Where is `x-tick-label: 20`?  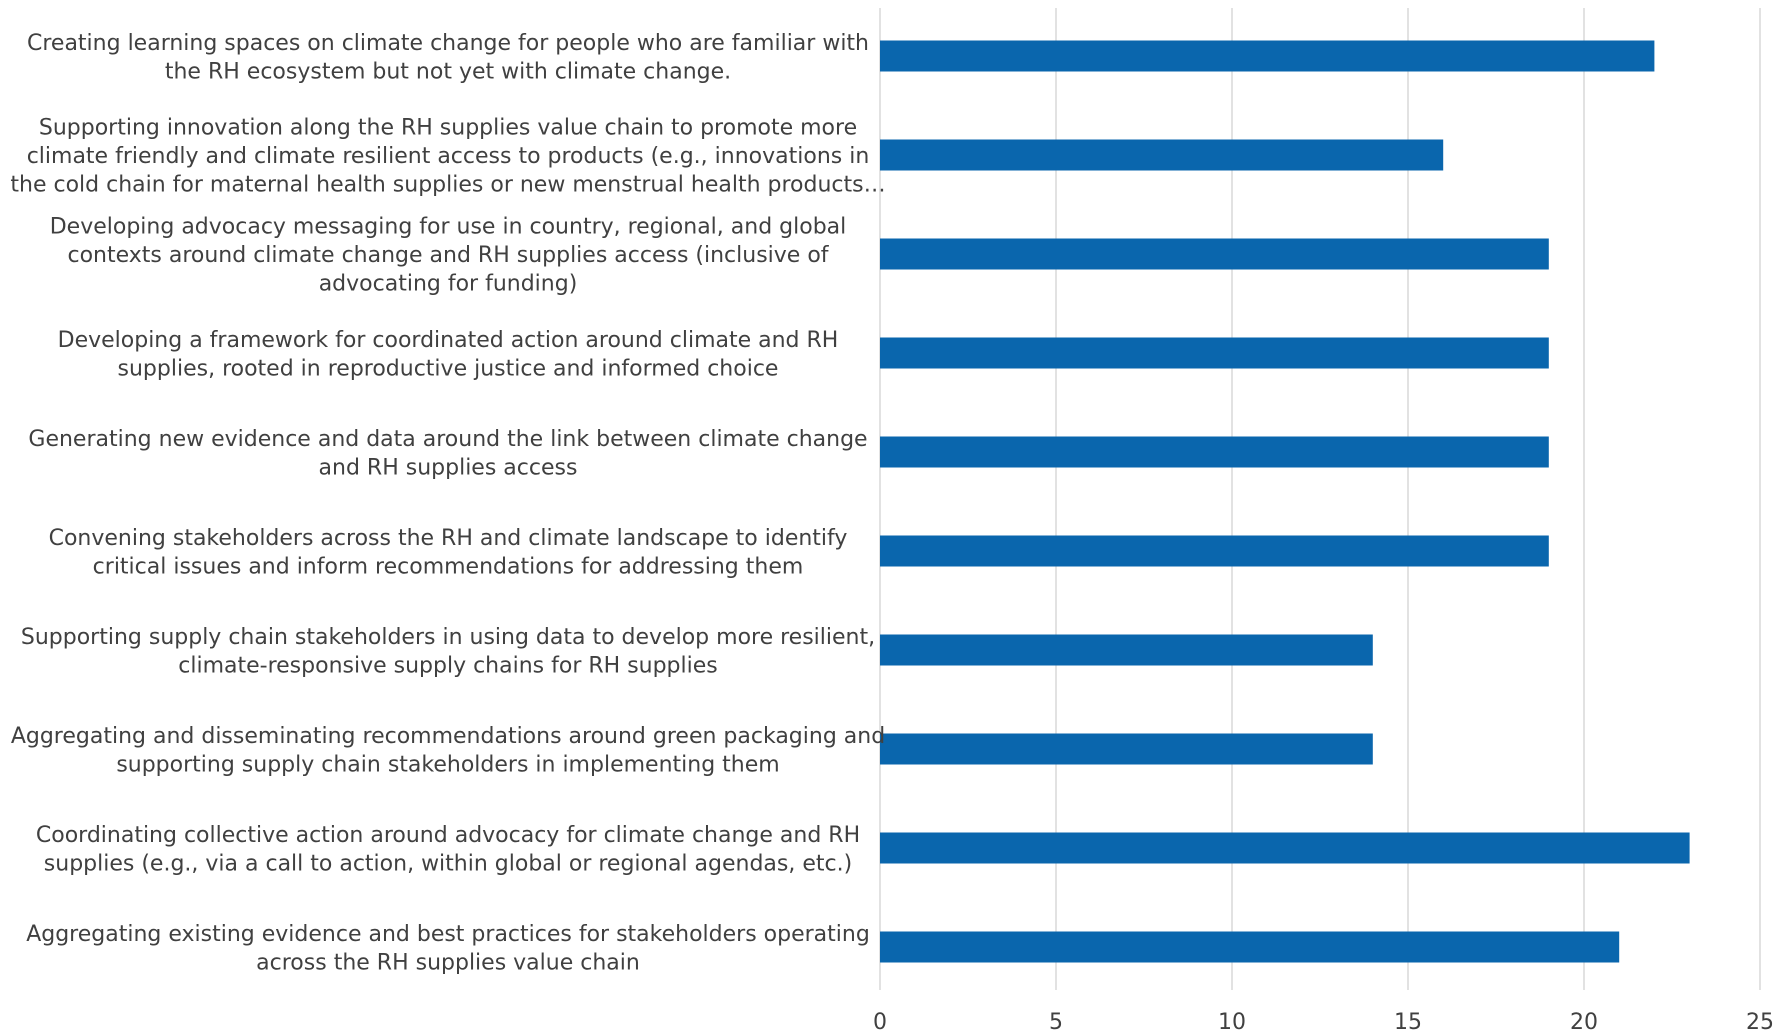
x-tick-label: 20 is located at coordinates (1584, 1021).